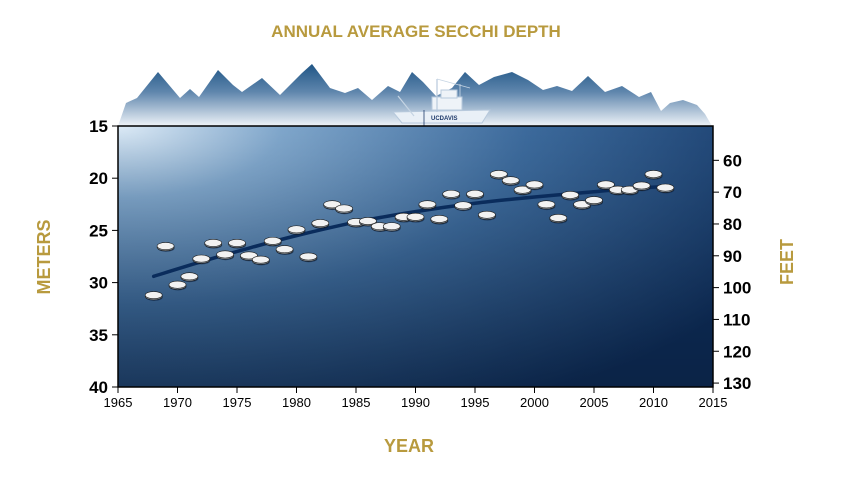 The image size is (846, 479). Describe the element at coordinates (98, 335) in the screenshot. I see `y-left-tick-label-35: 35` at that location.